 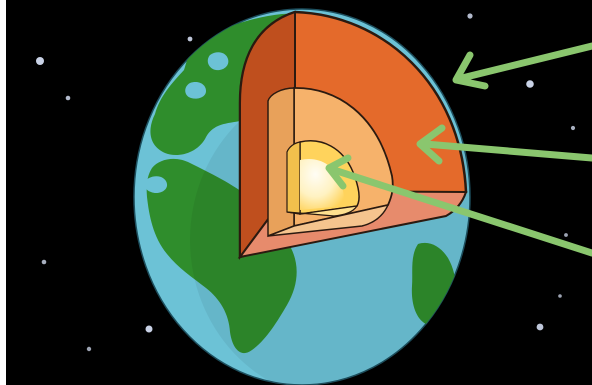 What do you see at coordinates (328, 220) in the screenshot?
I see `mantle-bottom-face` at bounding box center [328, 220].